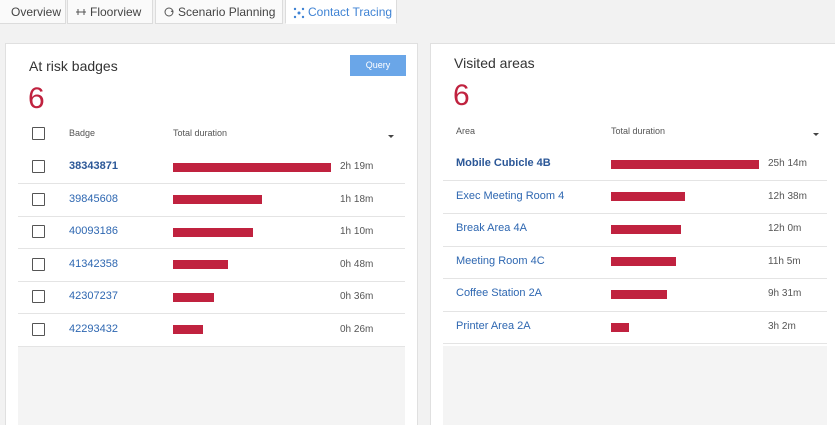  I want to click on row-name: 41342358, so click(93, 263).